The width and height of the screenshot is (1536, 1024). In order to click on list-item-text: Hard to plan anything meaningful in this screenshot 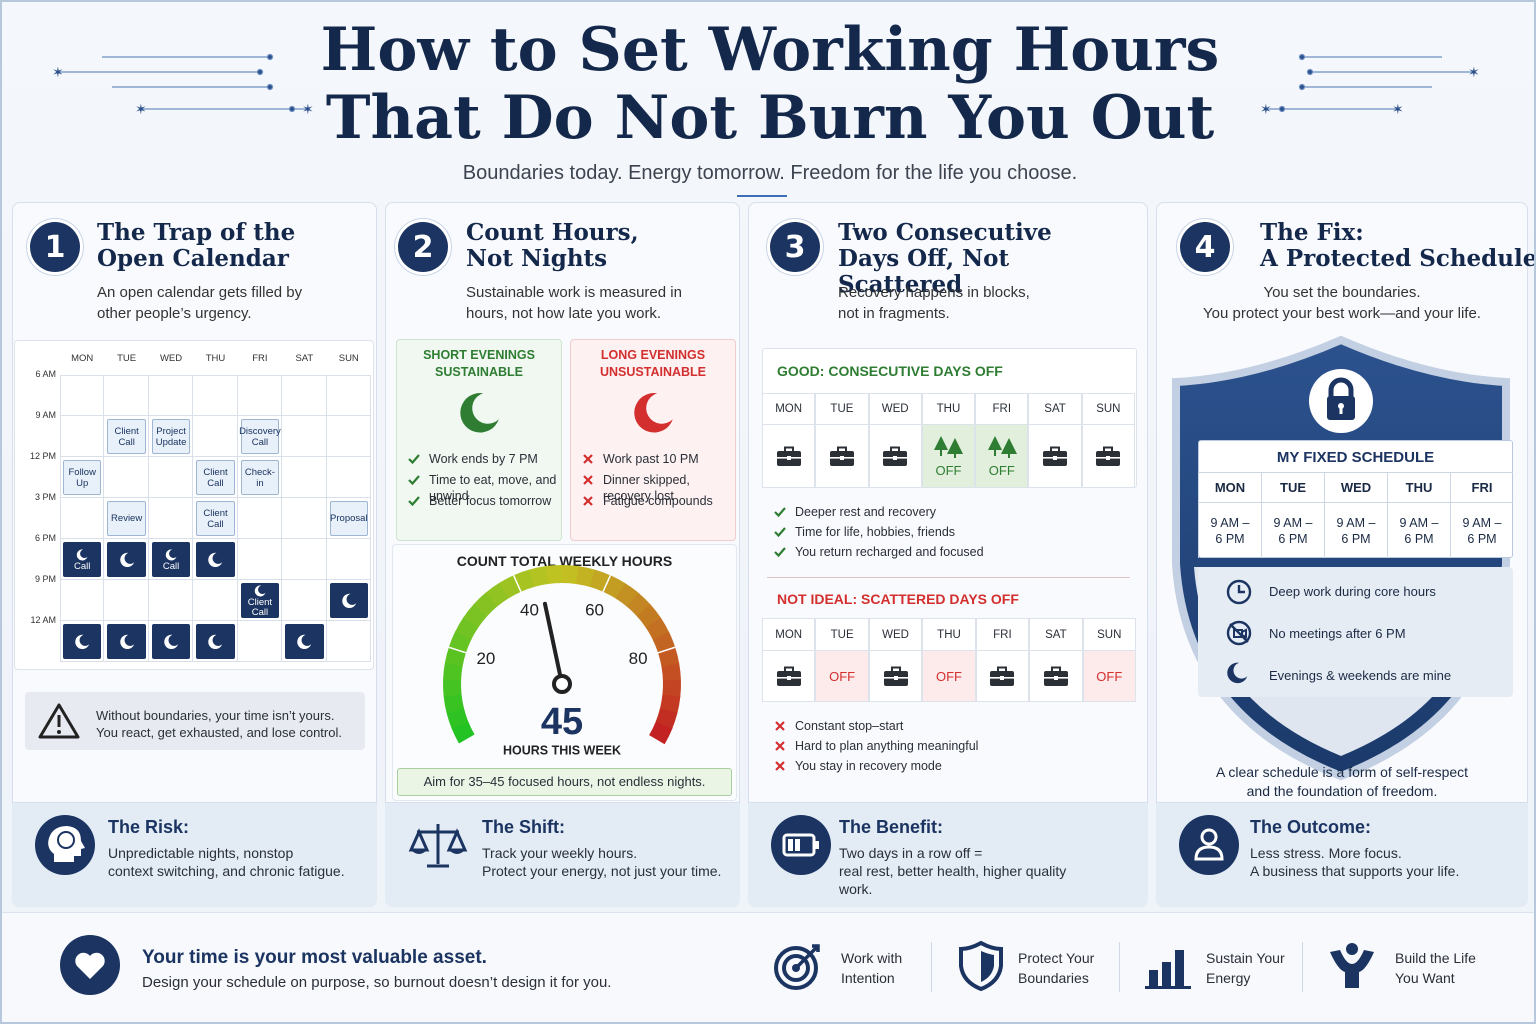, I will do `click(887, 746)`.